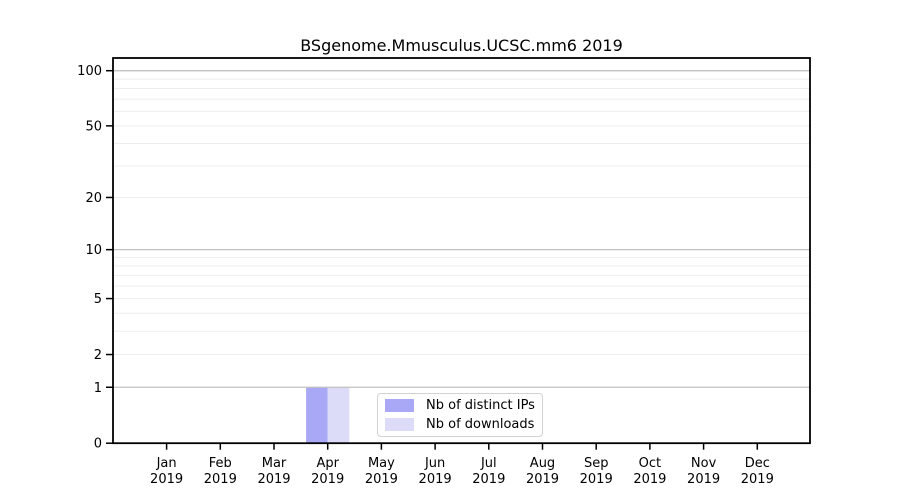  Describe the element at coordinates (399, 405) in the screenshot. I see `legend-swatch-distinct-ips` at that location.